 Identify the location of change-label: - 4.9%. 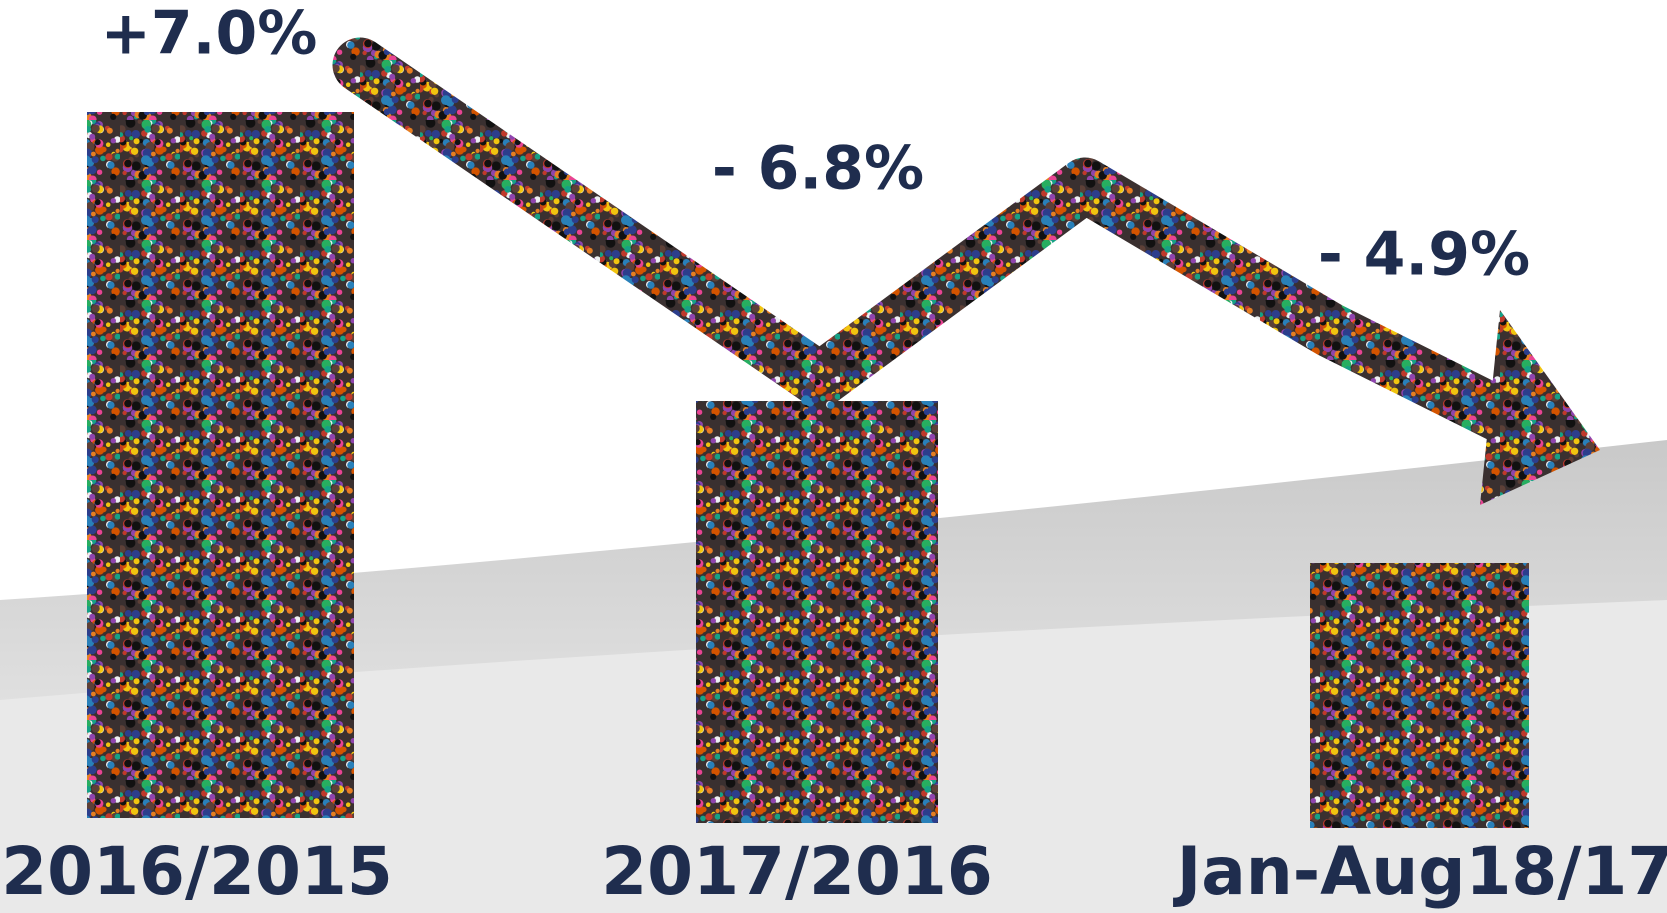
(1424, 255).